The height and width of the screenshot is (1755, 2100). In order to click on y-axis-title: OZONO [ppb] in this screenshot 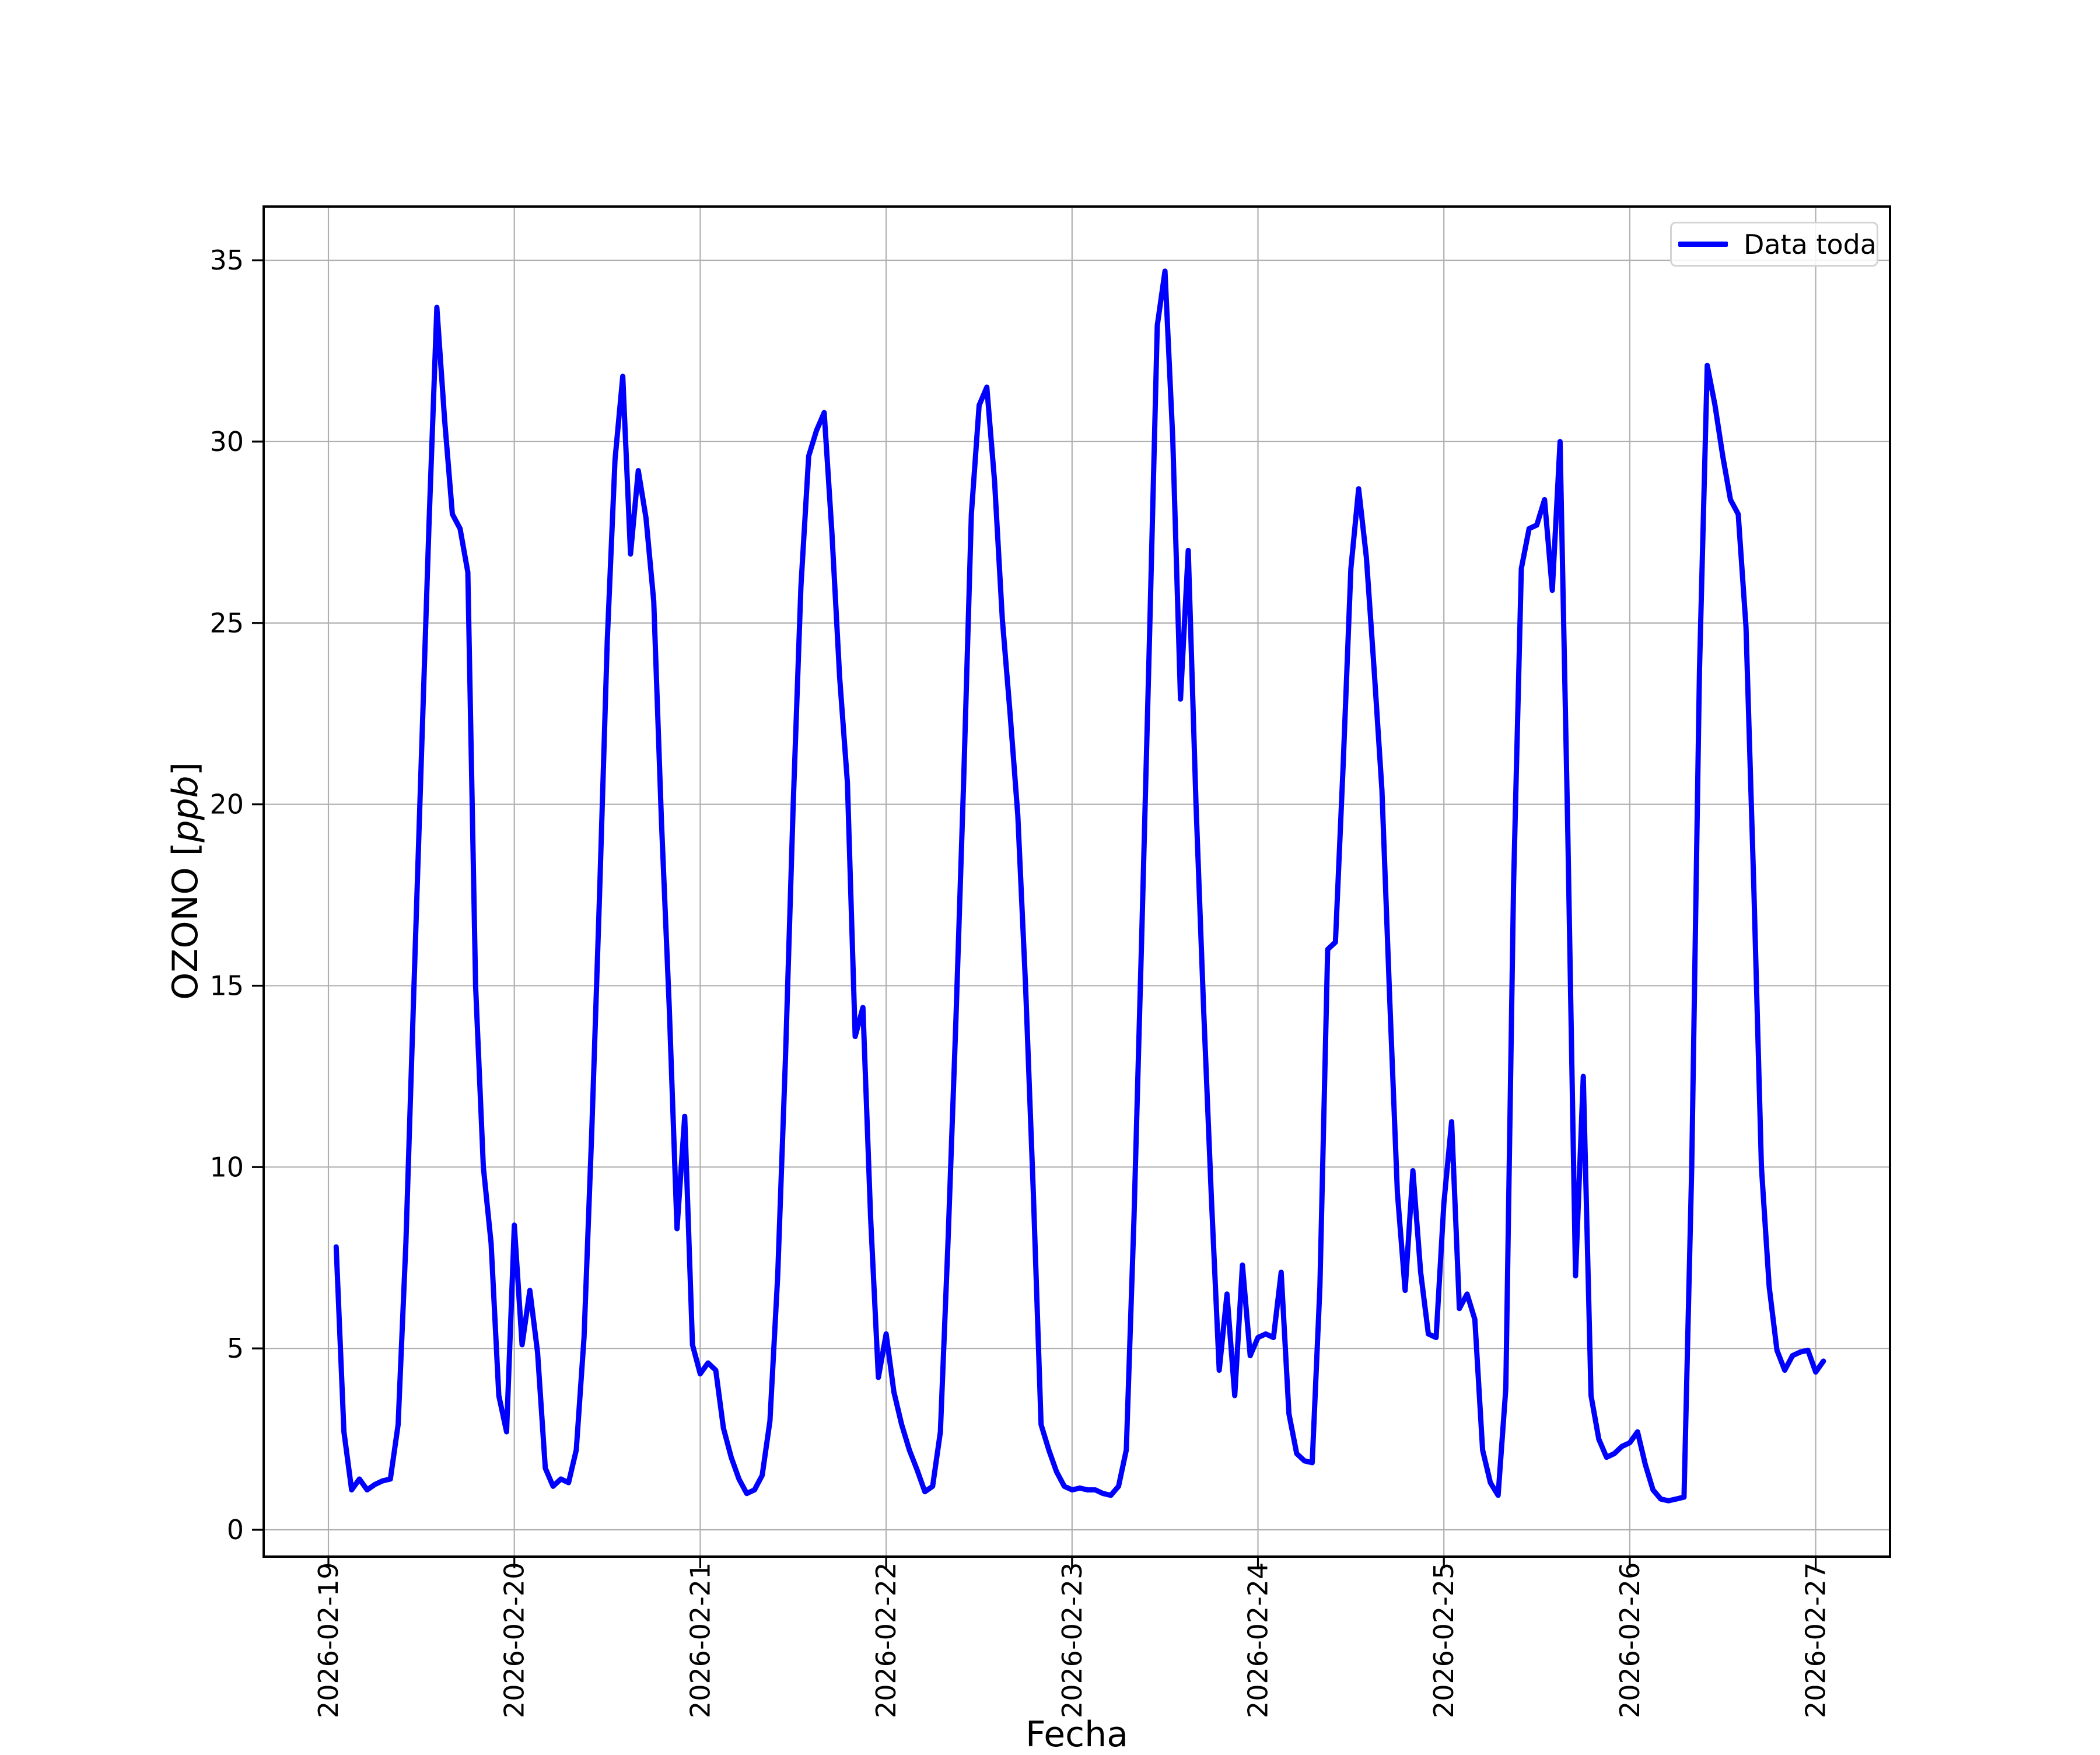, I will do `click(185, 881)`.